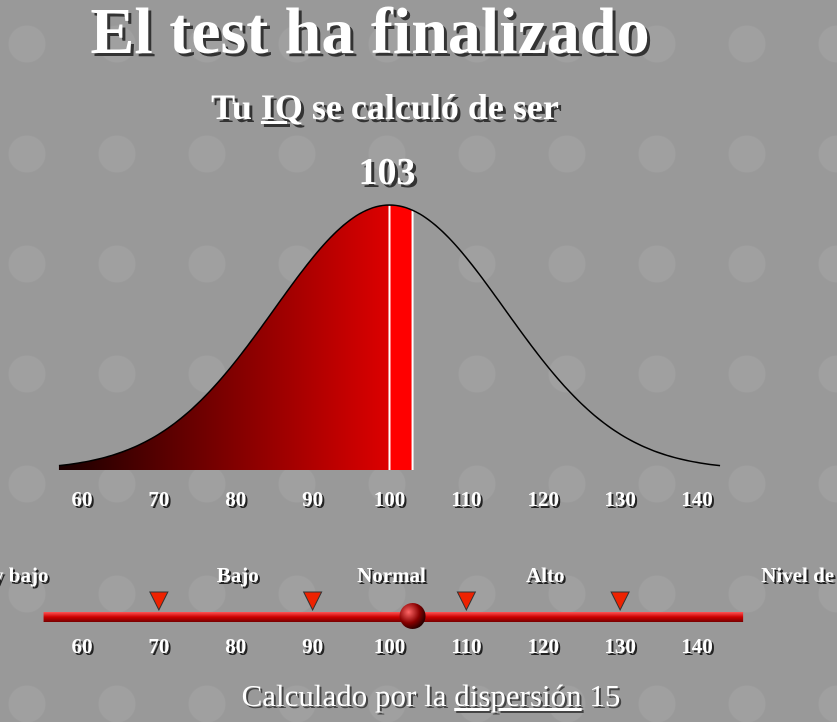 This screenshot has height=722, width=837. I want to click on subtitle: Tu IQ se calculó de ser, so click(385, 107).